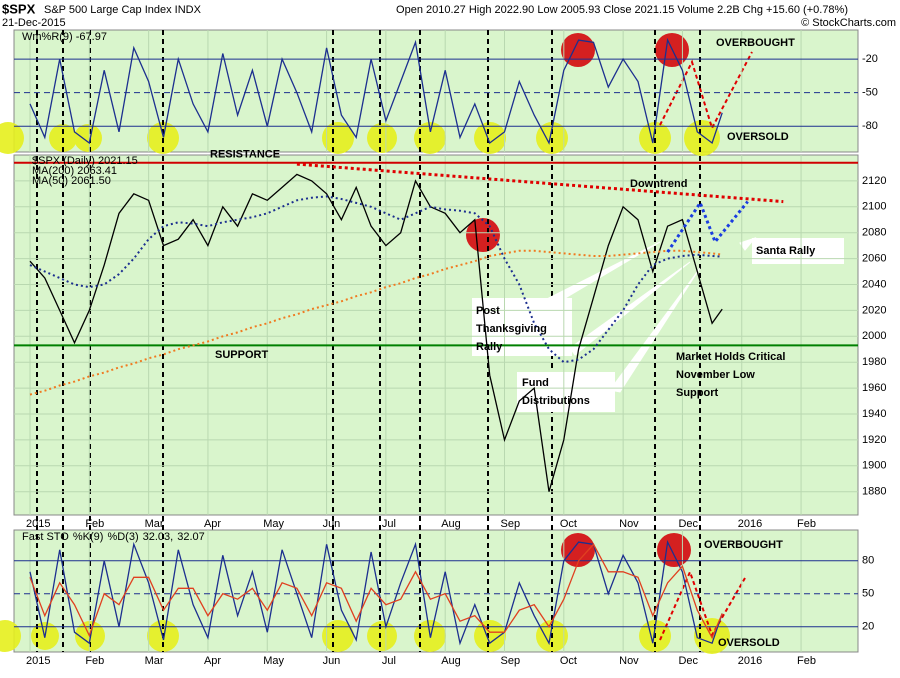  I want to click on y-tick-label: 20, so click(868, 627).